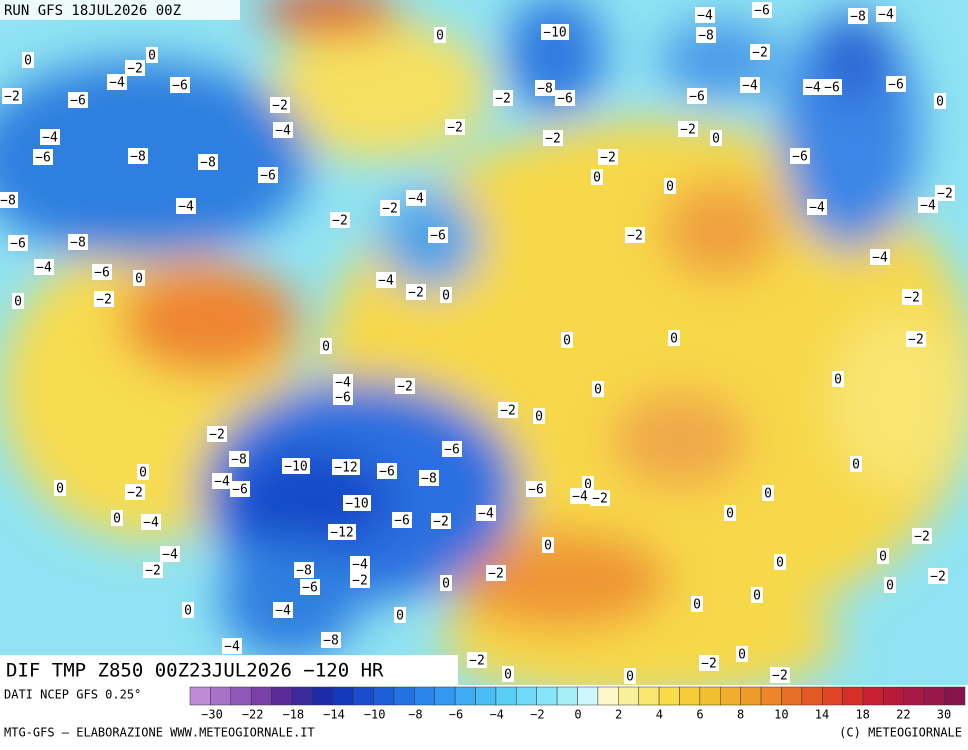 Image resolution: width=968 pixels, height=750 pixels. What do you see at coordinates (92, 11) in the screenshot?
I see `run-label: RUN GFS 18JUL2026 00Z` at bounding box center [92, 11].